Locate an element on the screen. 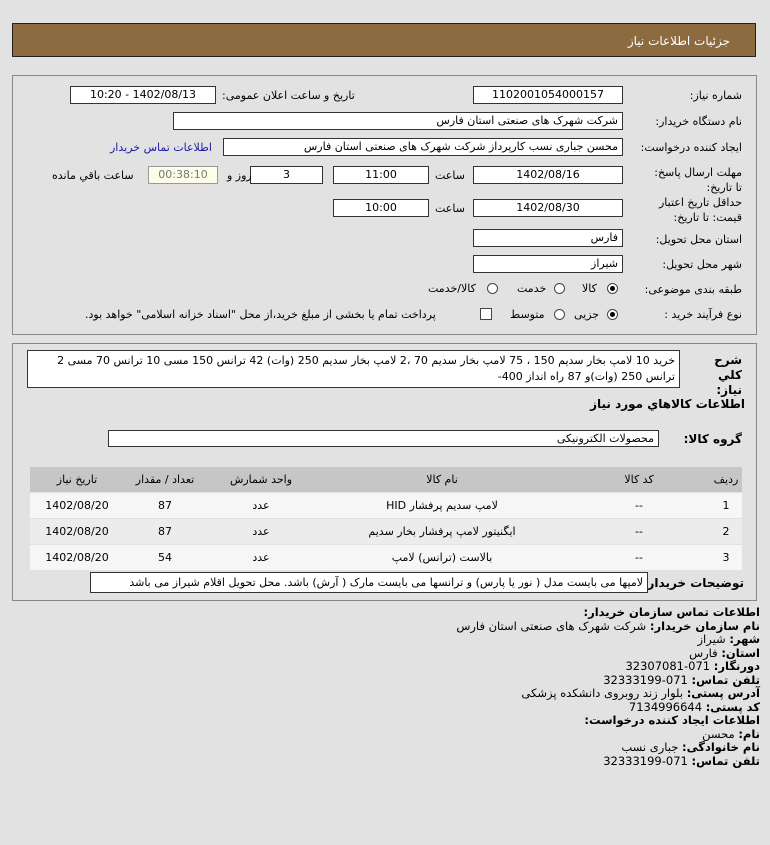 The width and height of the screenshot is (770, 845). validity-date-field: 1402/08/30 is located at coordinates (548, 208).